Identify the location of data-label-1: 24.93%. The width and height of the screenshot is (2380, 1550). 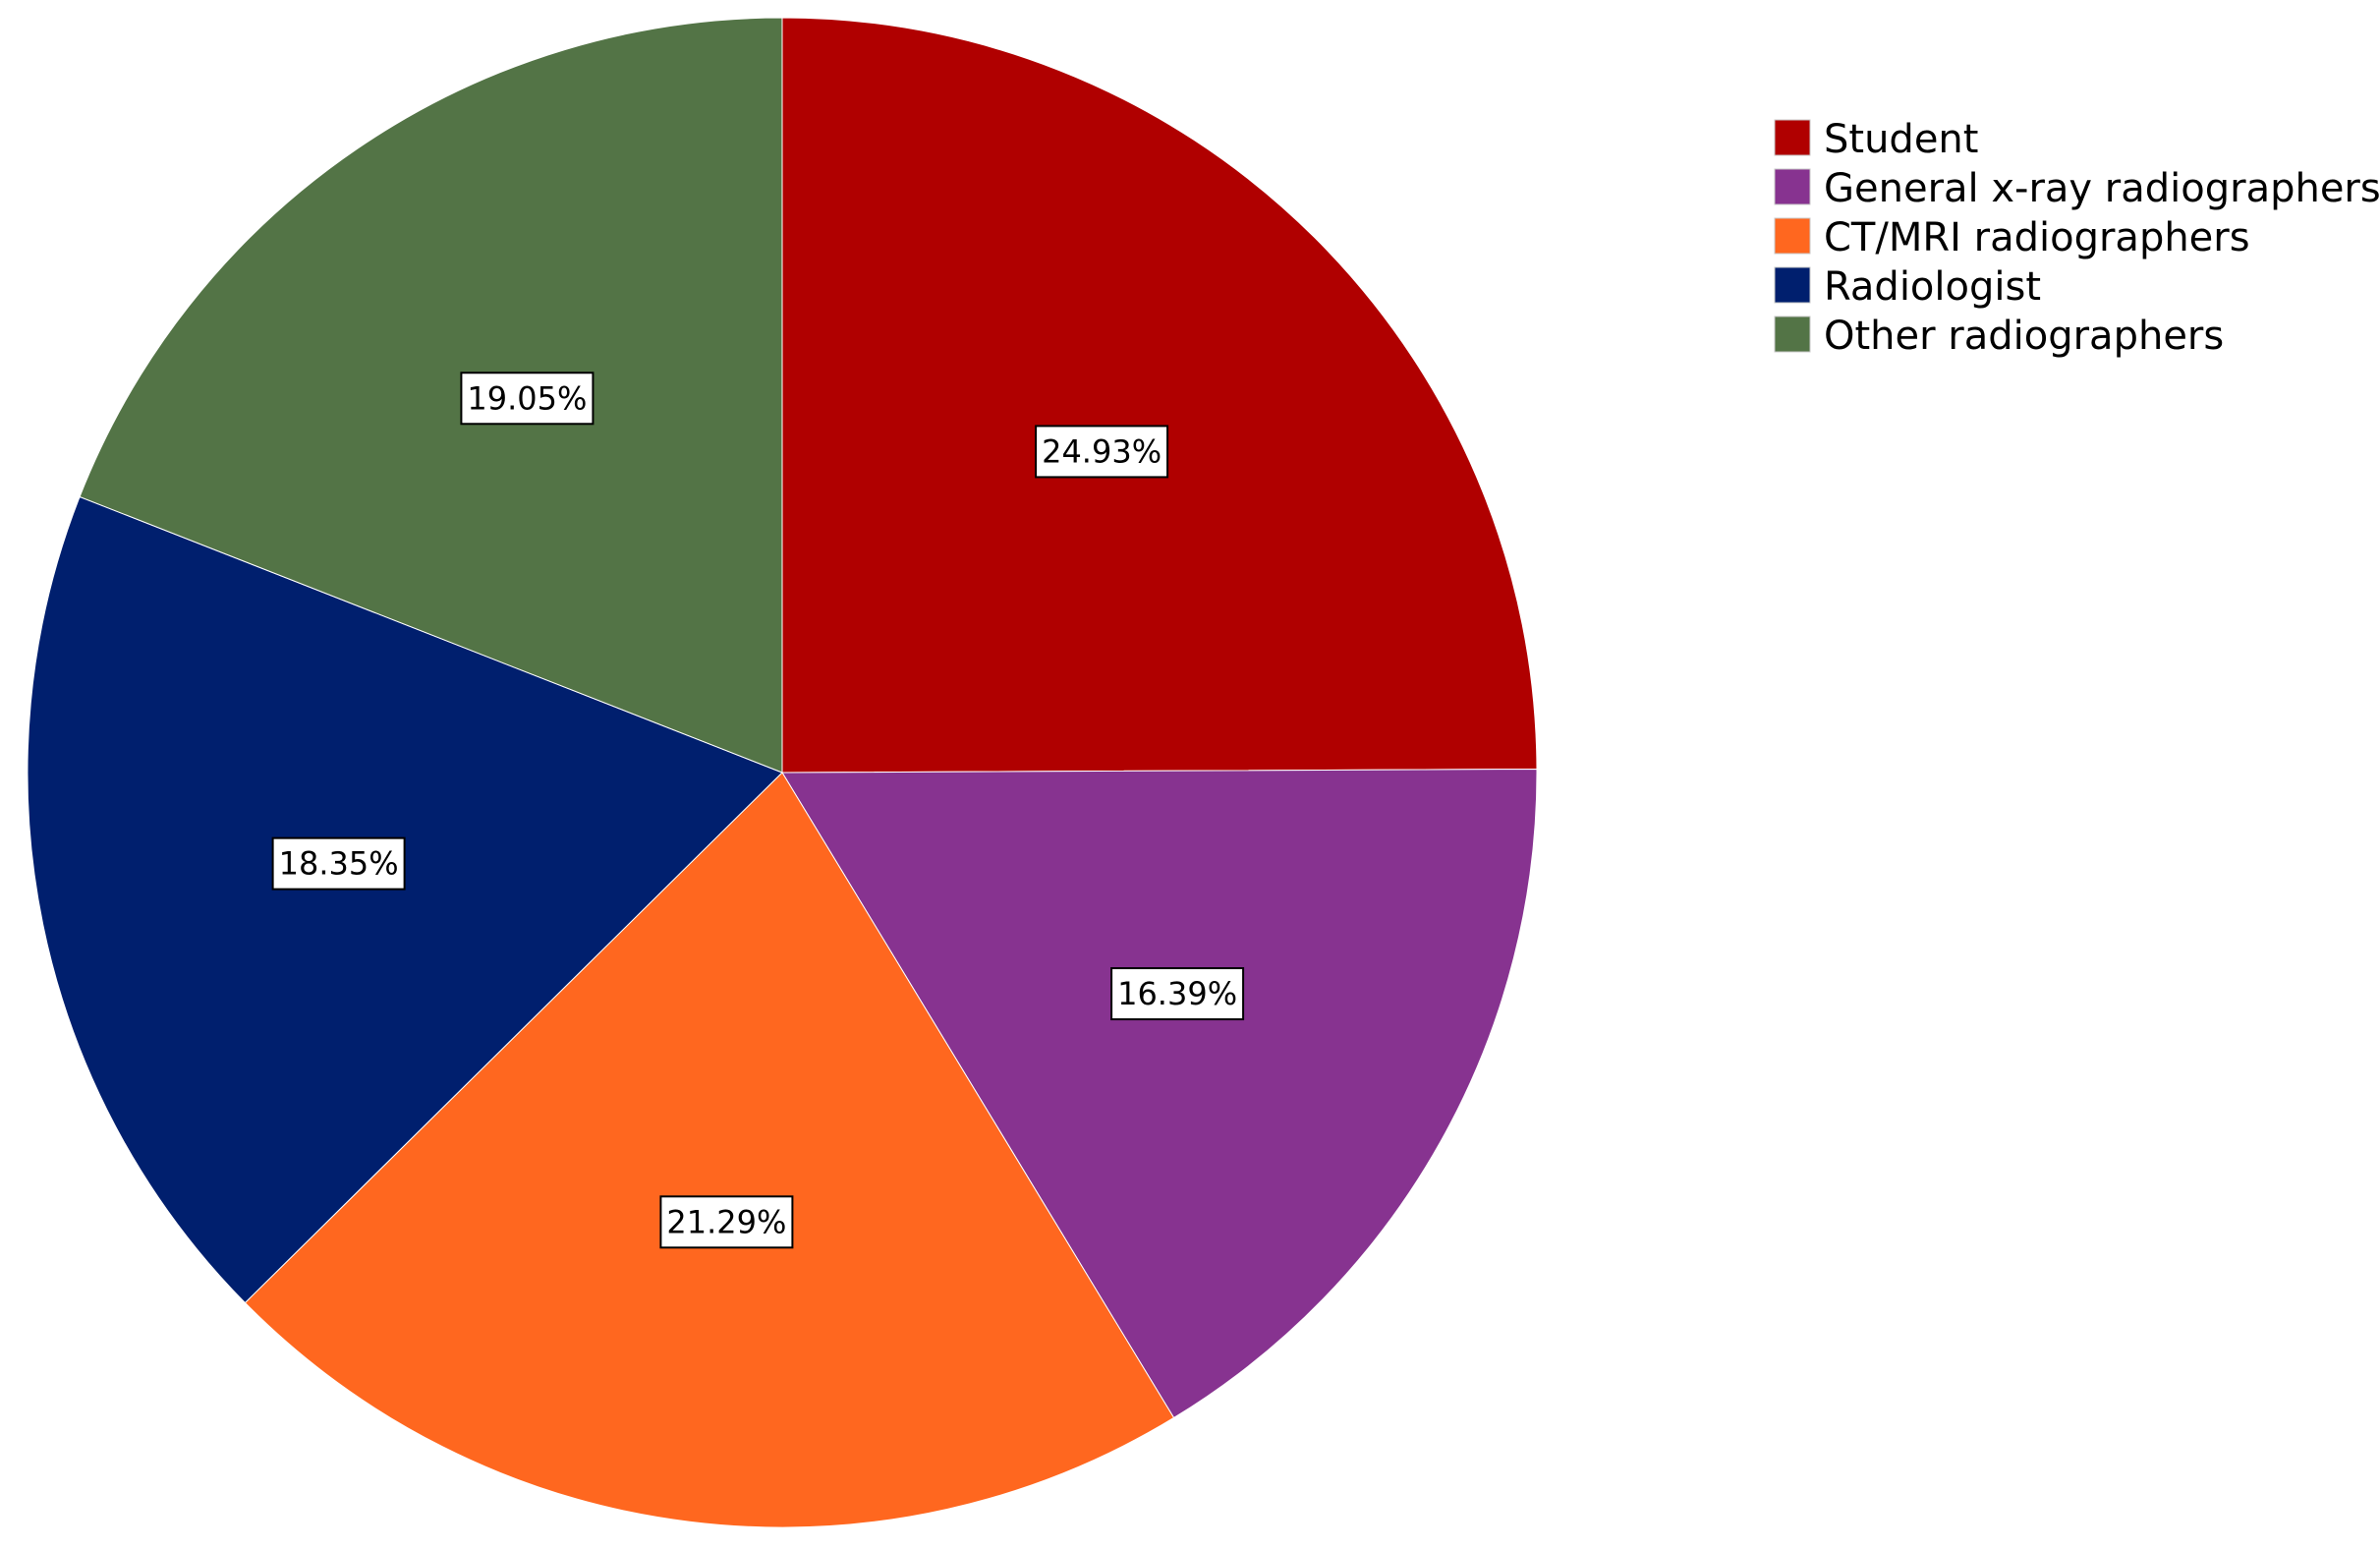
(1102, 452).